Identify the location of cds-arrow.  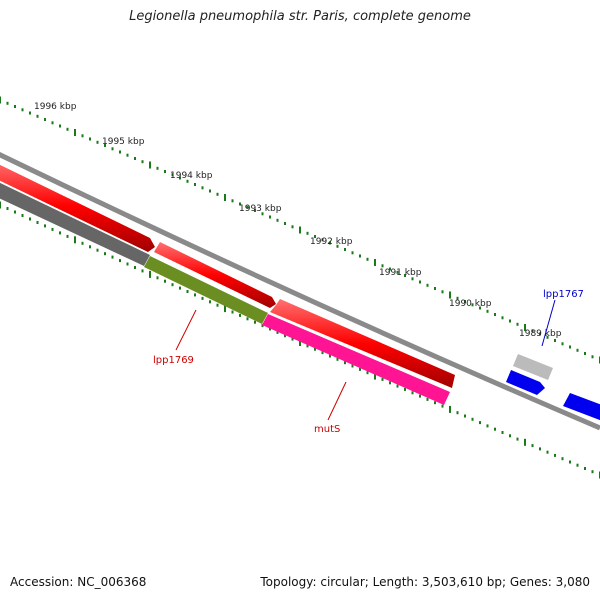
(362, 343).